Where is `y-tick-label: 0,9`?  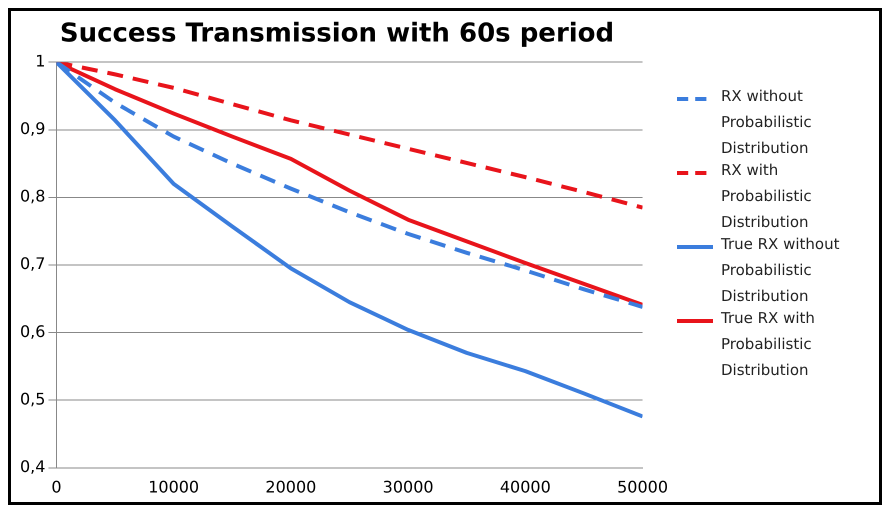
y-tick-label: 0,9 is located at coordinates (33, 128).